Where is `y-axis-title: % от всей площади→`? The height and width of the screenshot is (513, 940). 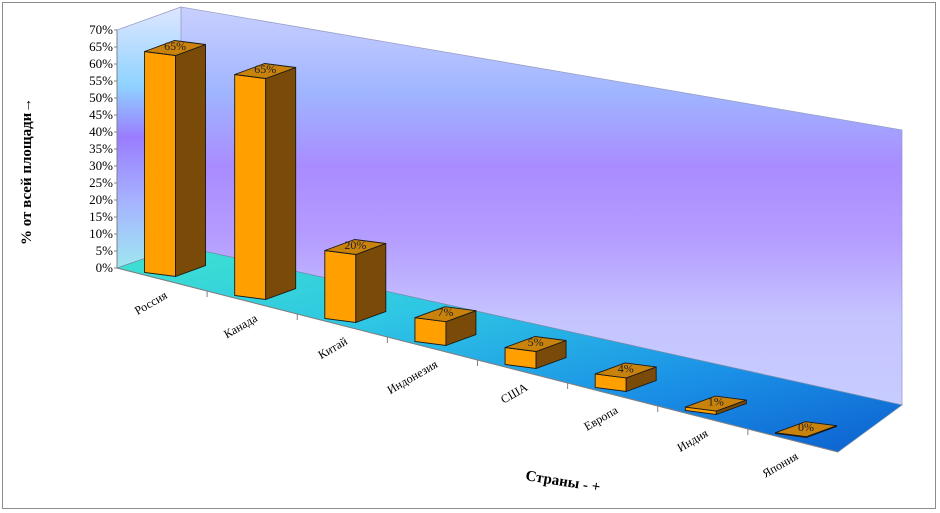
y-axis-title: % от всей площади→ is located at coordinates (27, 171).